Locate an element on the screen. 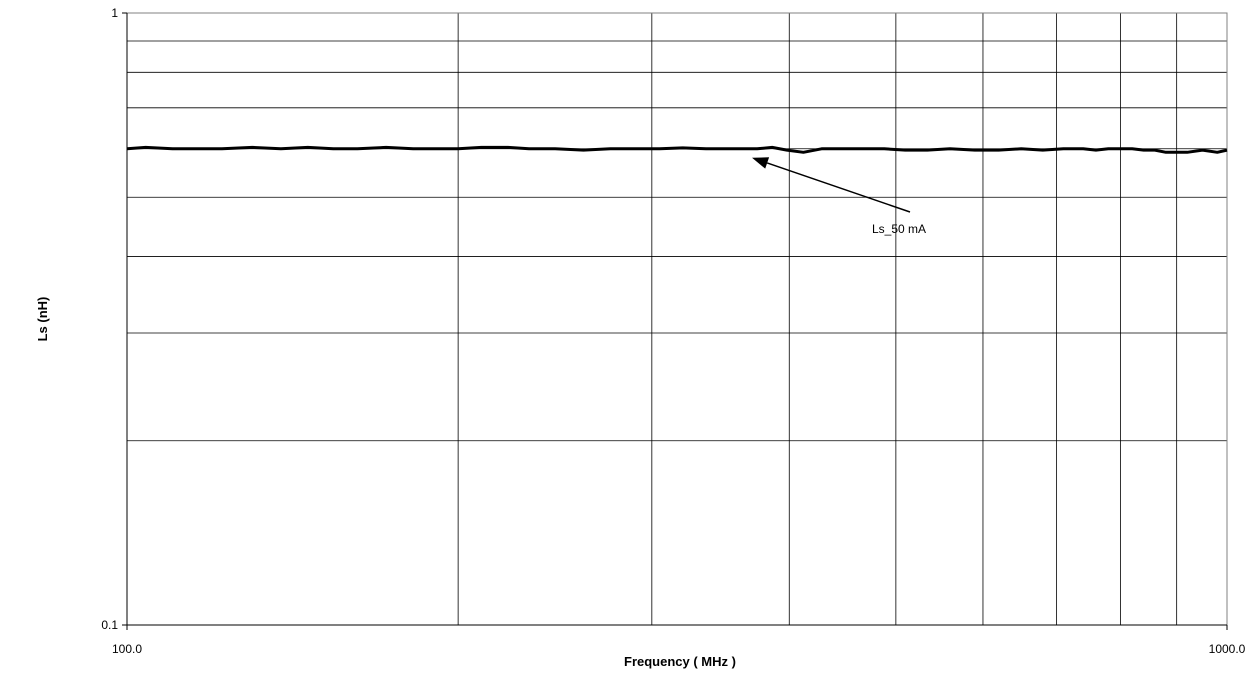 This screenshot has width=1256, height=675. annotation: Ls_50 mA is located at coordinates (839, 196).